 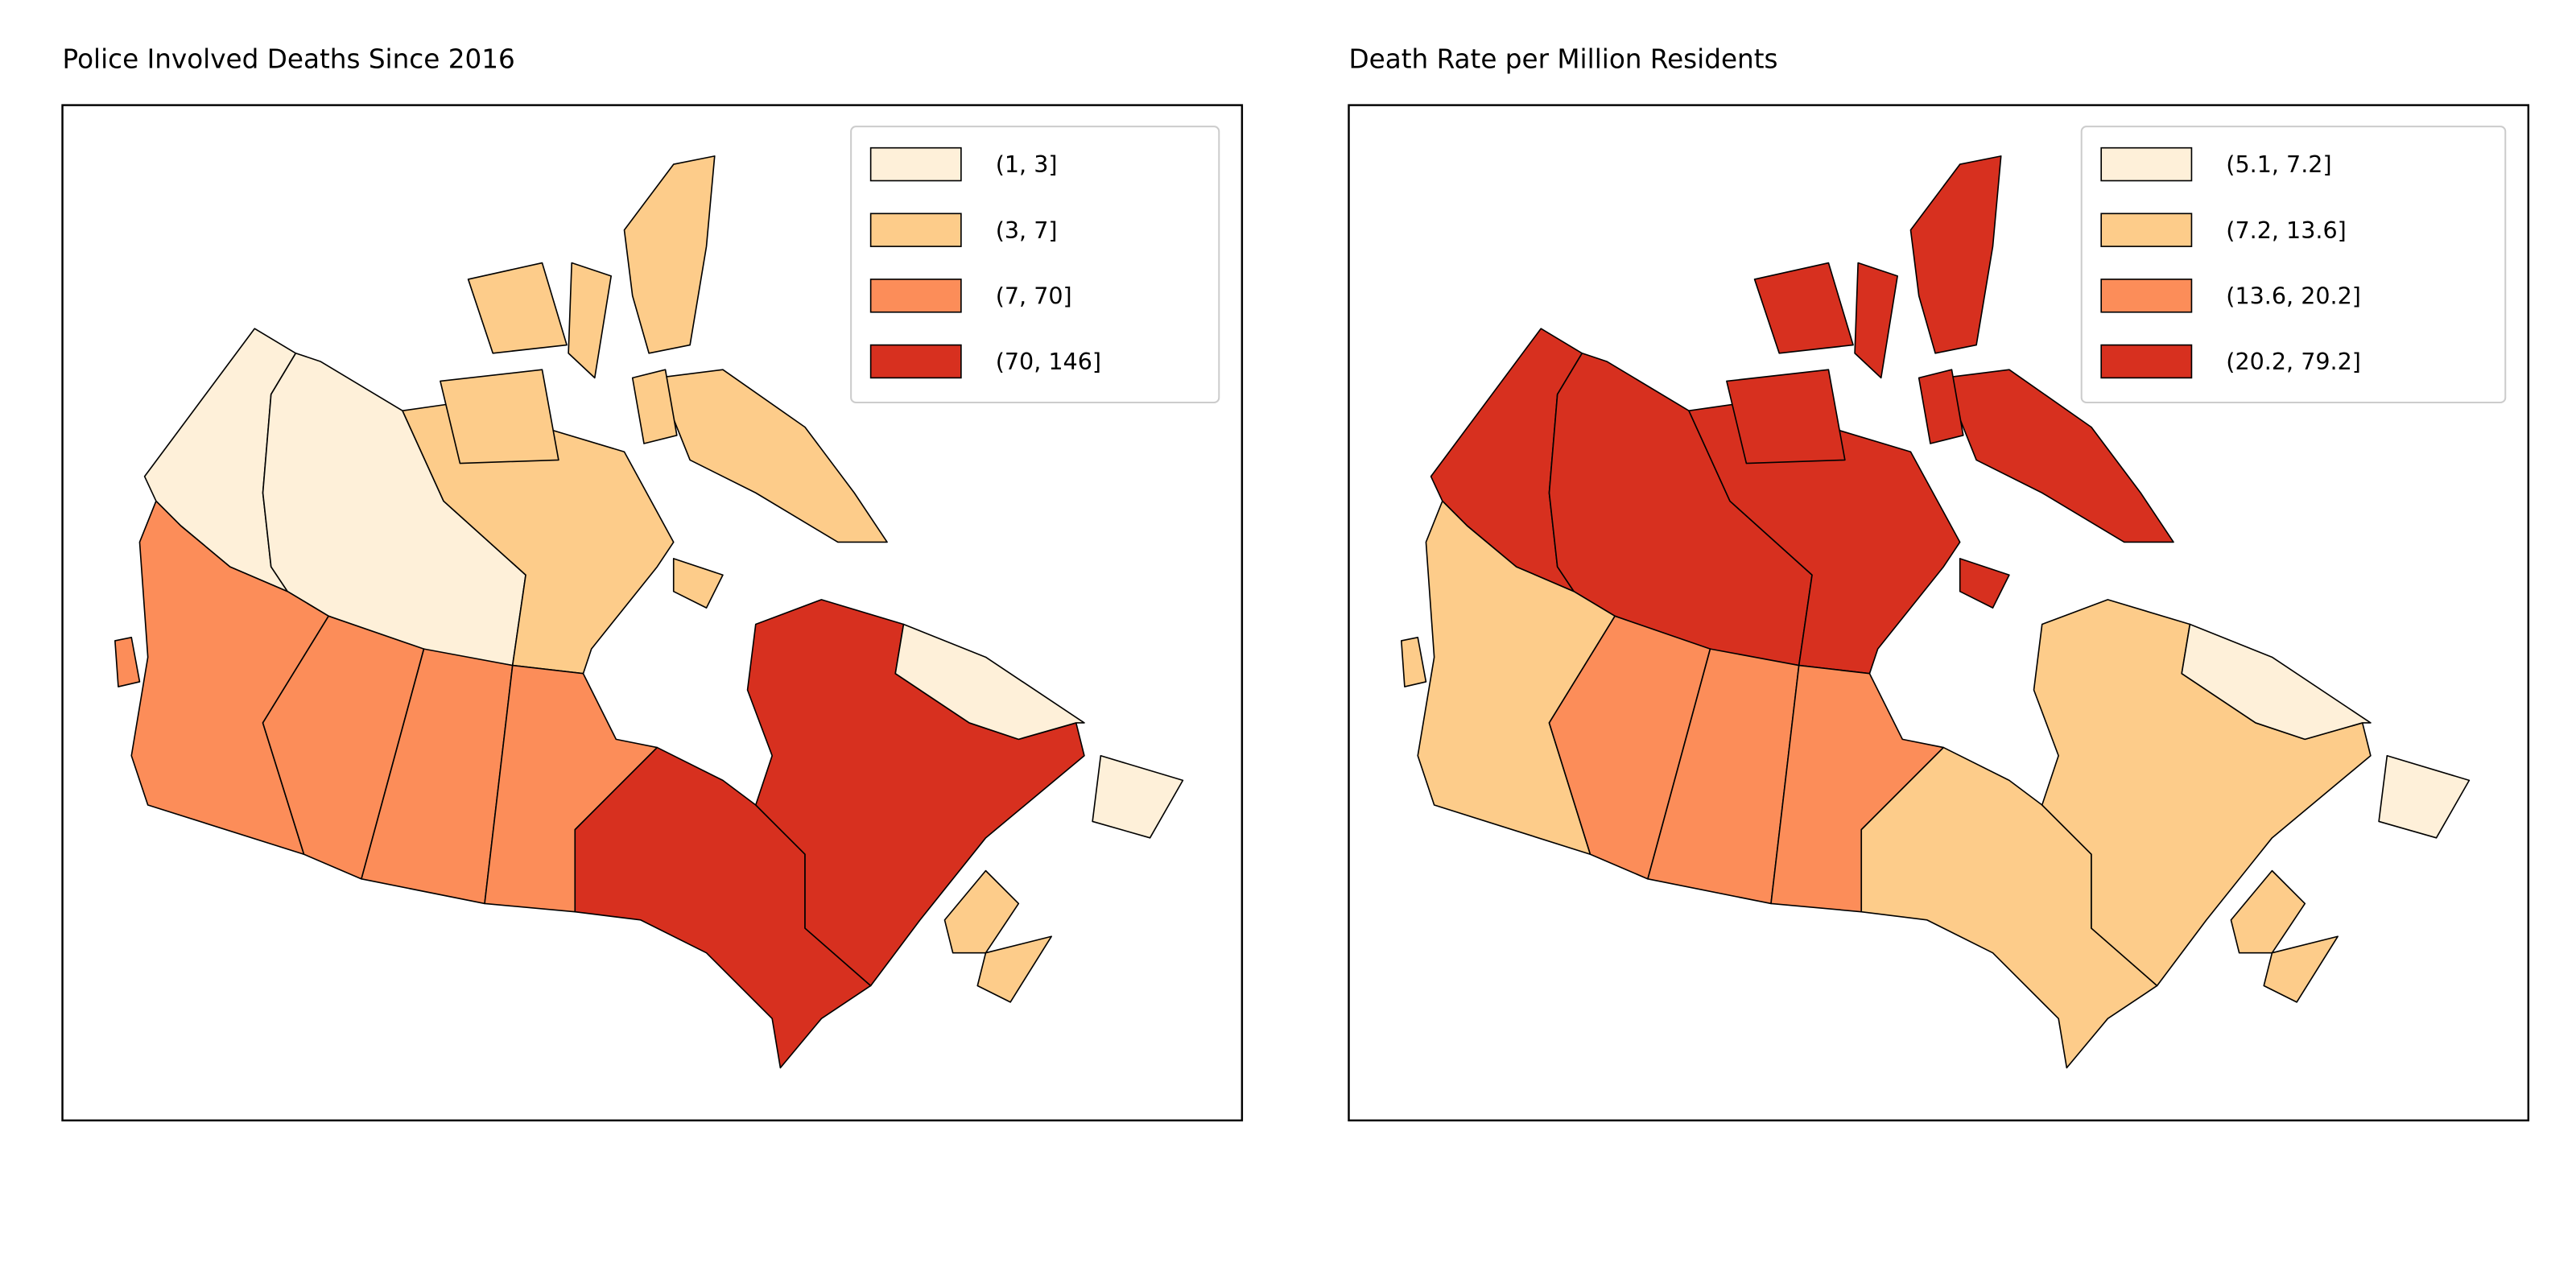 What do you see at coordinates (1563, 59) in the screenshot?
I see `map-title: Death Rate per Million Residents` at bounding box center [1563, 59].